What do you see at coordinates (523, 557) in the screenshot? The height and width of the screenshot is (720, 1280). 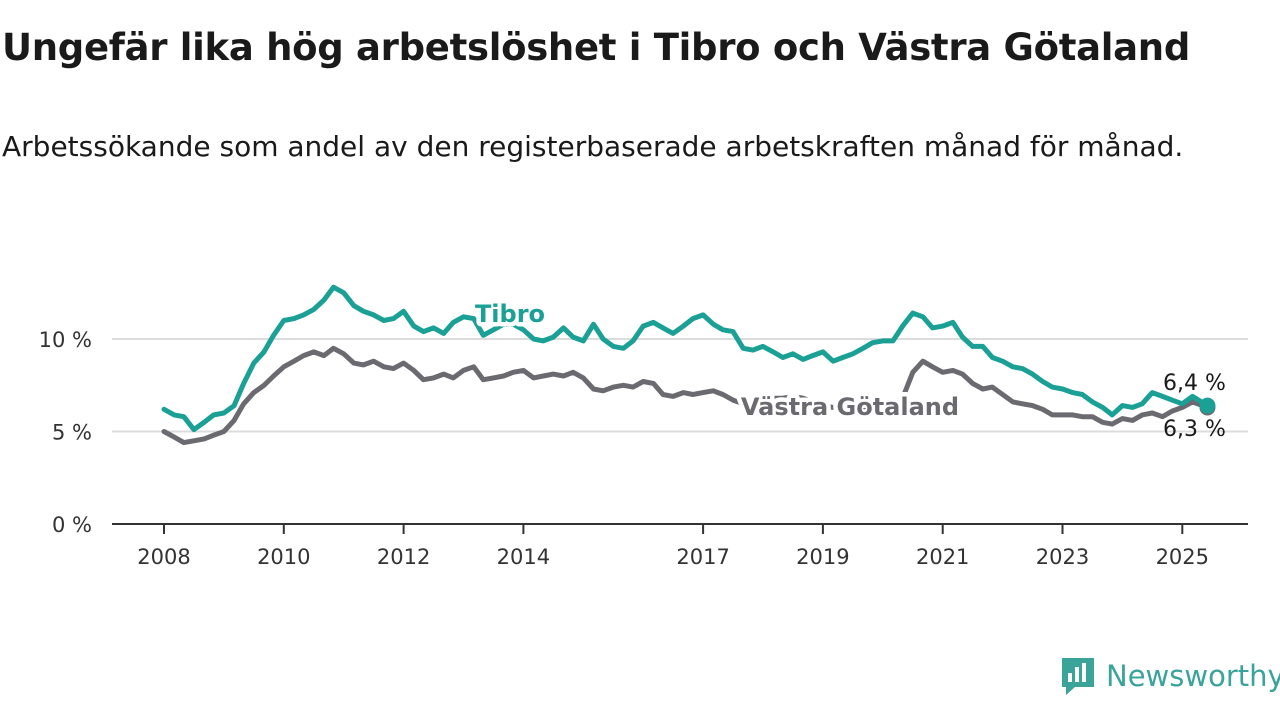 I see `x-tick-label: 2014` at bounding box center [523, 557].